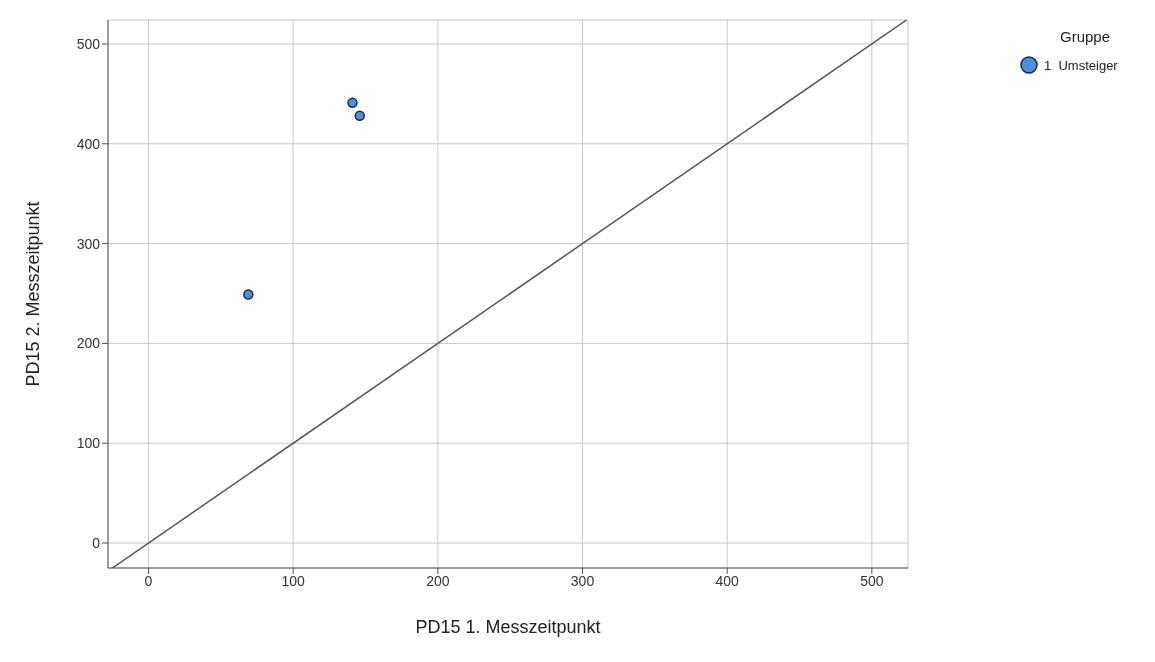 This screenshot has width=1155, height=662. I want to click on y-tick-label: 200, so click(88, 343).